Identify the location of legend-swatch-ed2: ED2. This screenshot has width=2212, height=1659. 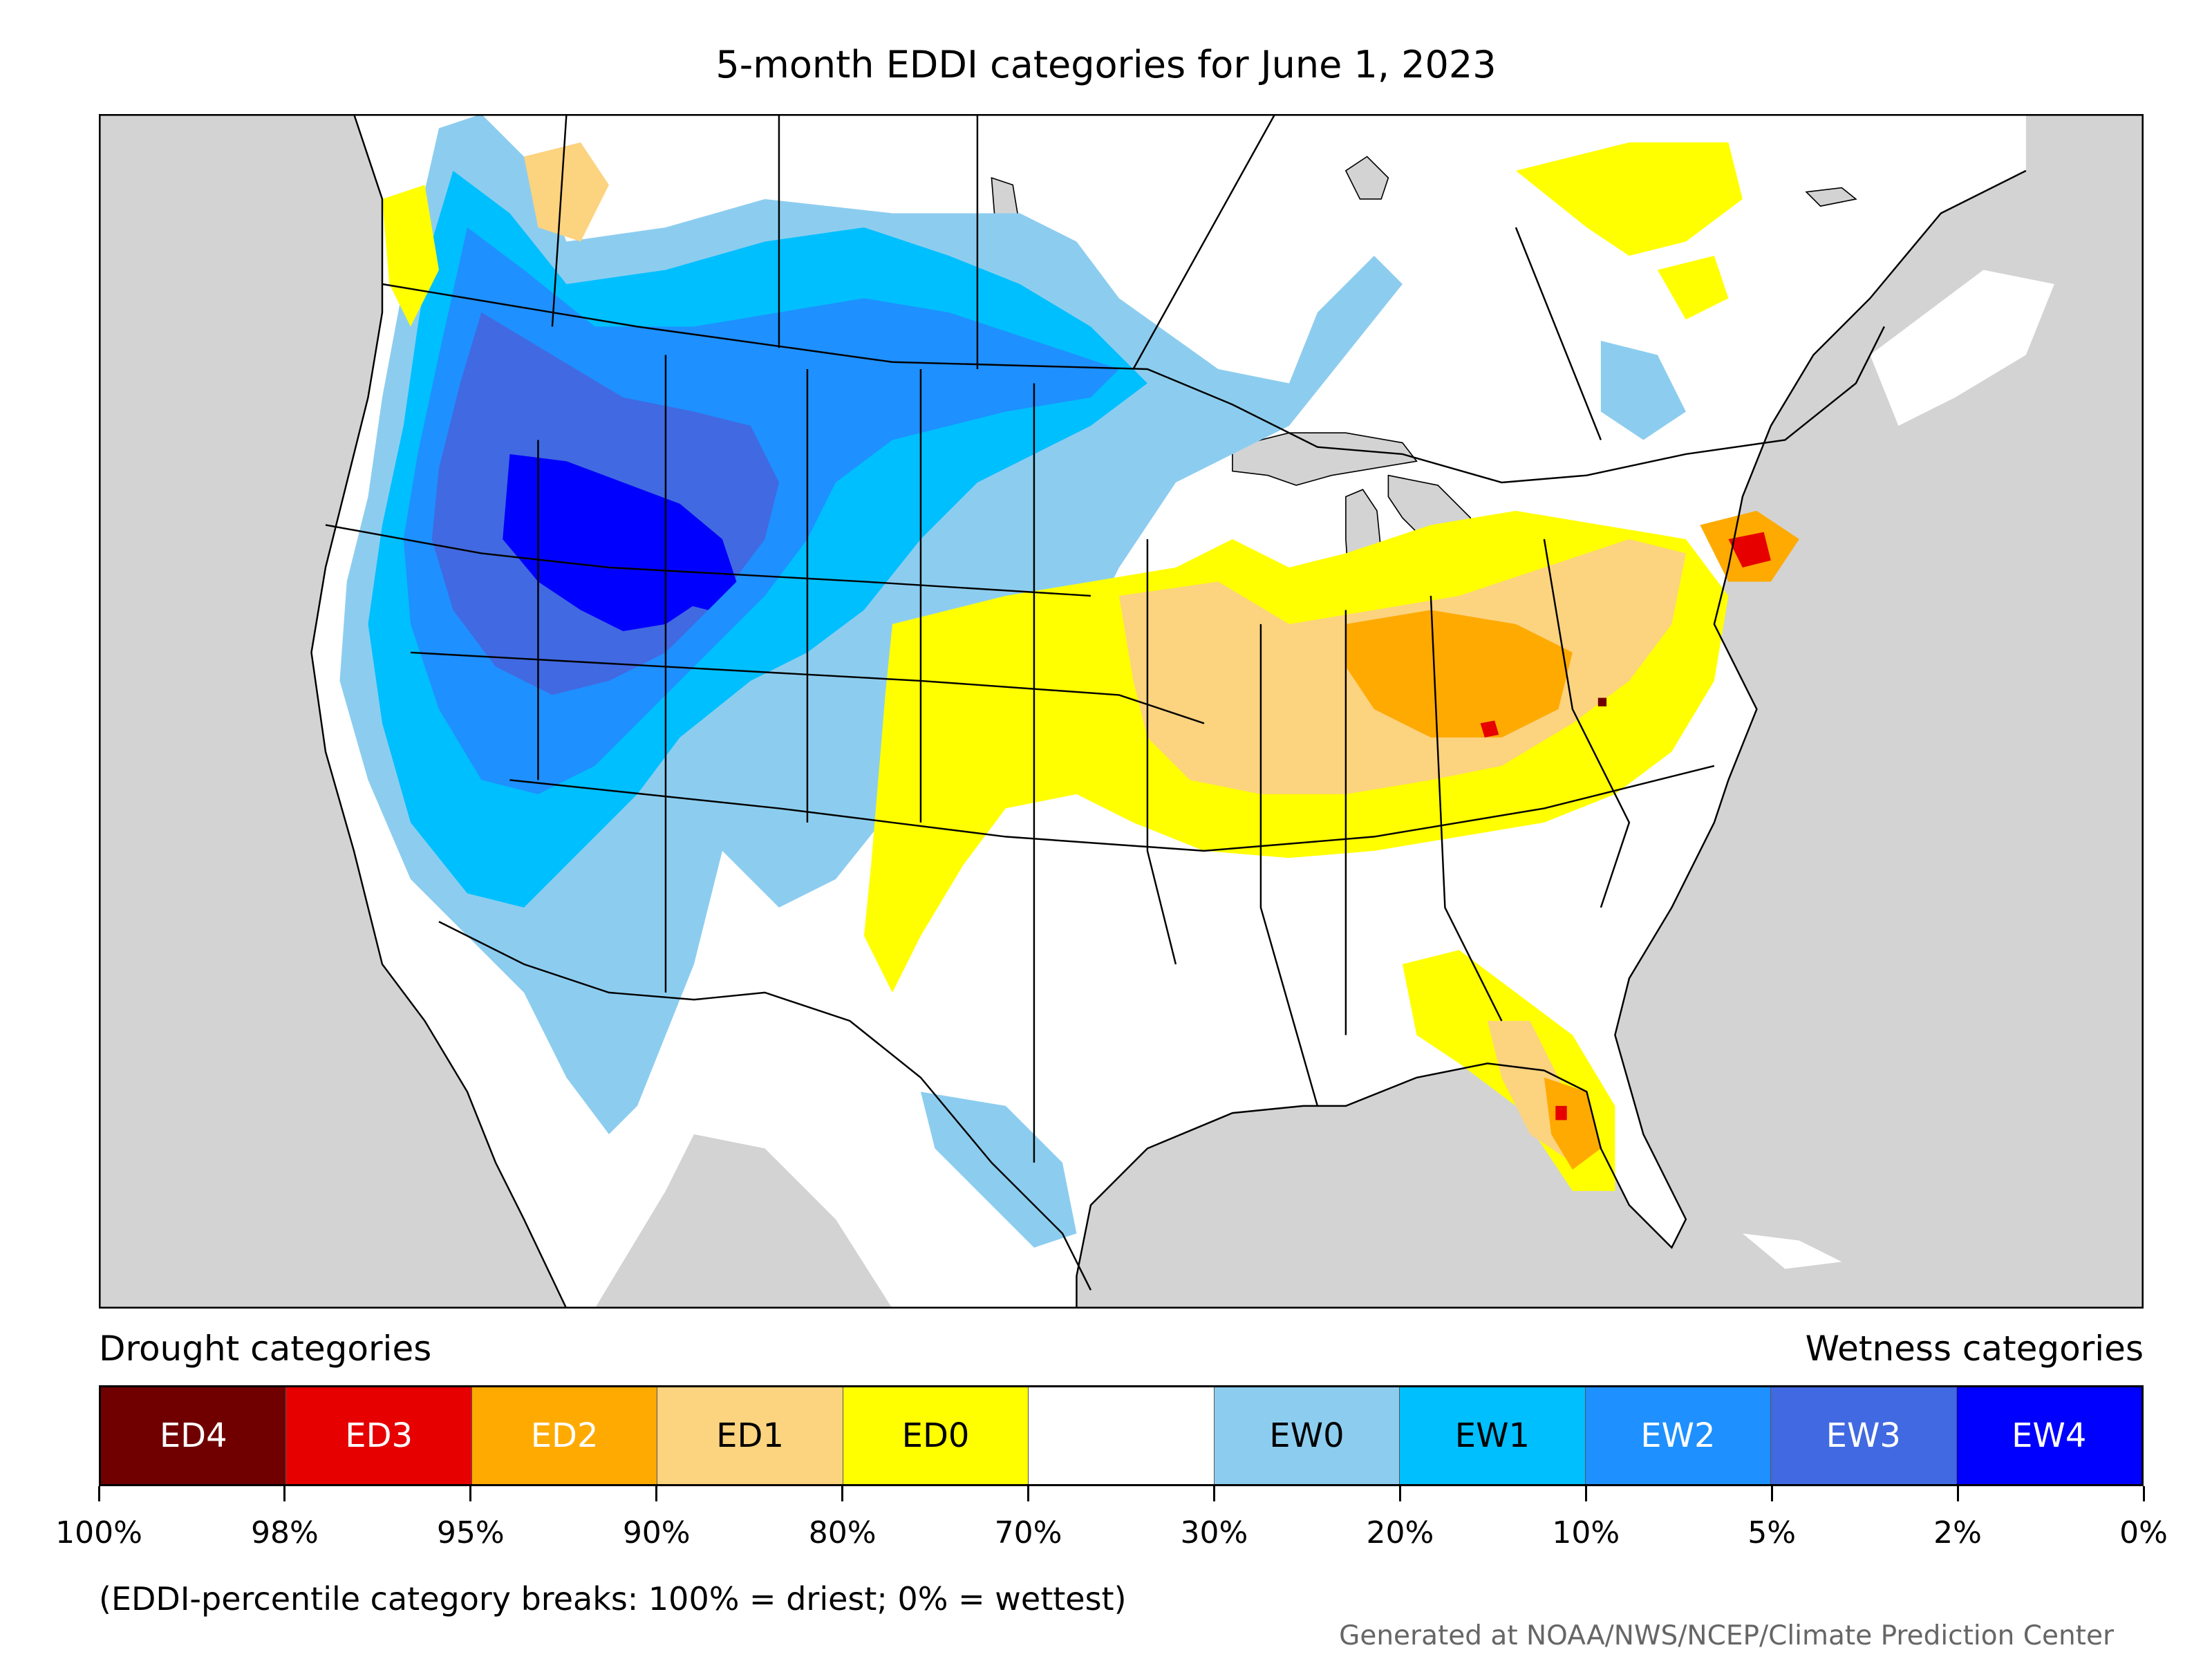
(564, 1436).